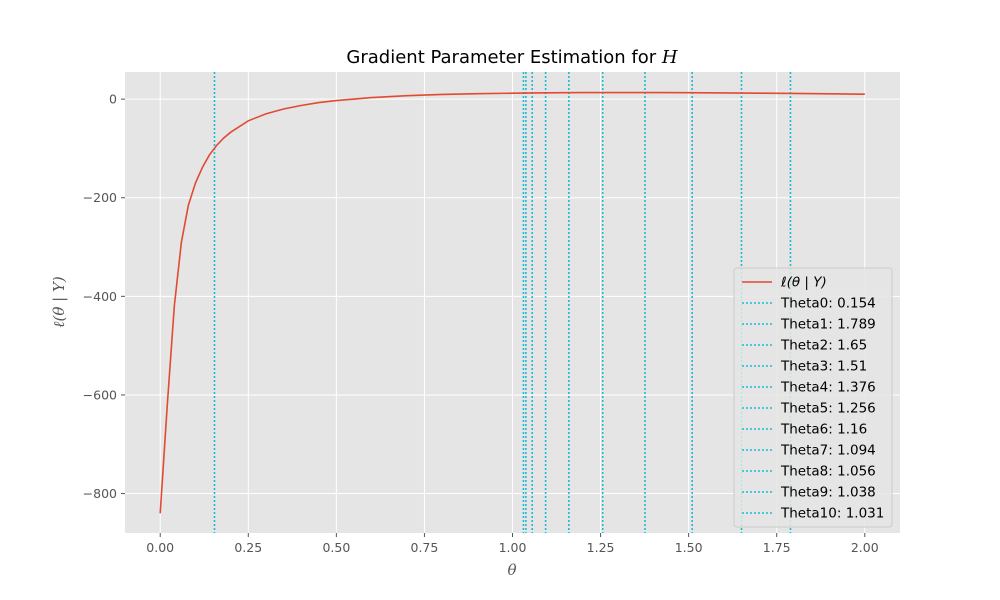 The height and width of the screenshot is (600, 1000). I want to click on x-tick-label: 1.25, so click(601, 547).